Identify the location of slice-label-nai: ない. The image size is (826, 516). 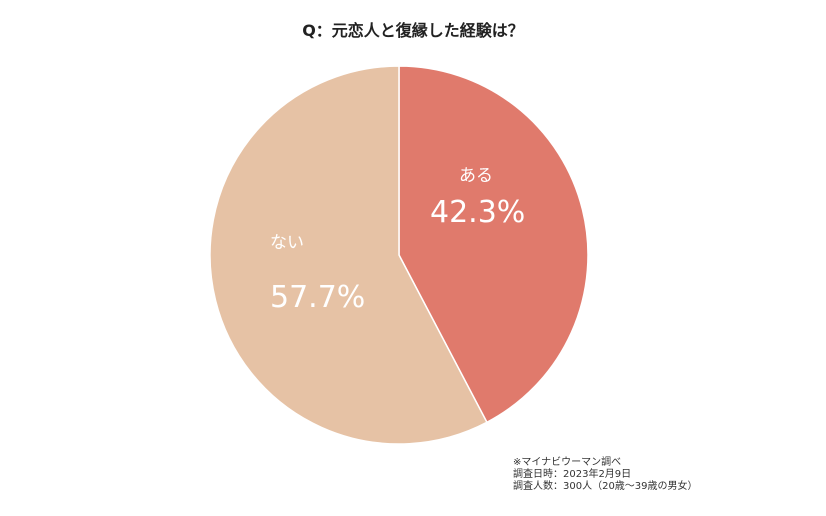
(287, 243).